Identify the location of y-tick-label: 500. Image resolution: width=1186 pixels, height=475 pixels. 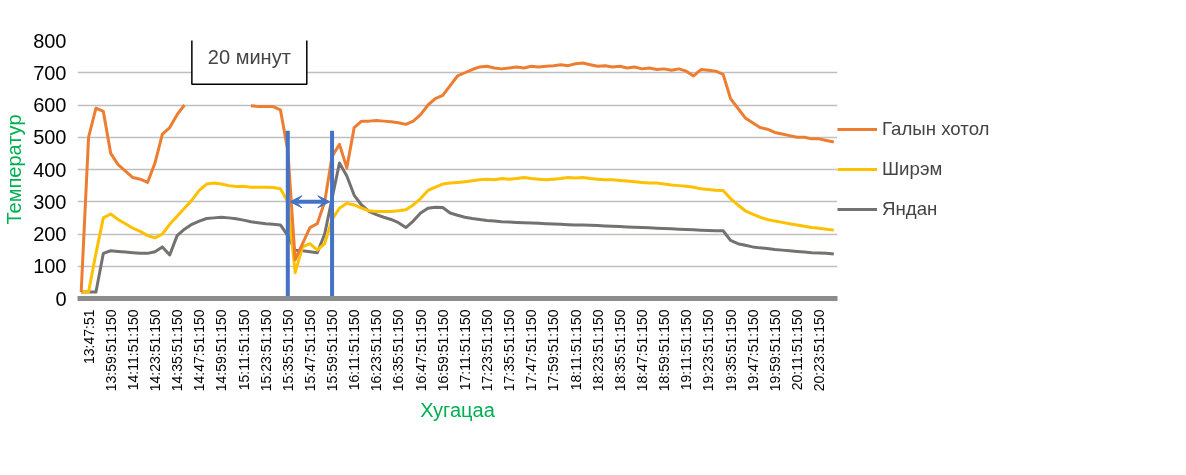
(50, 137).